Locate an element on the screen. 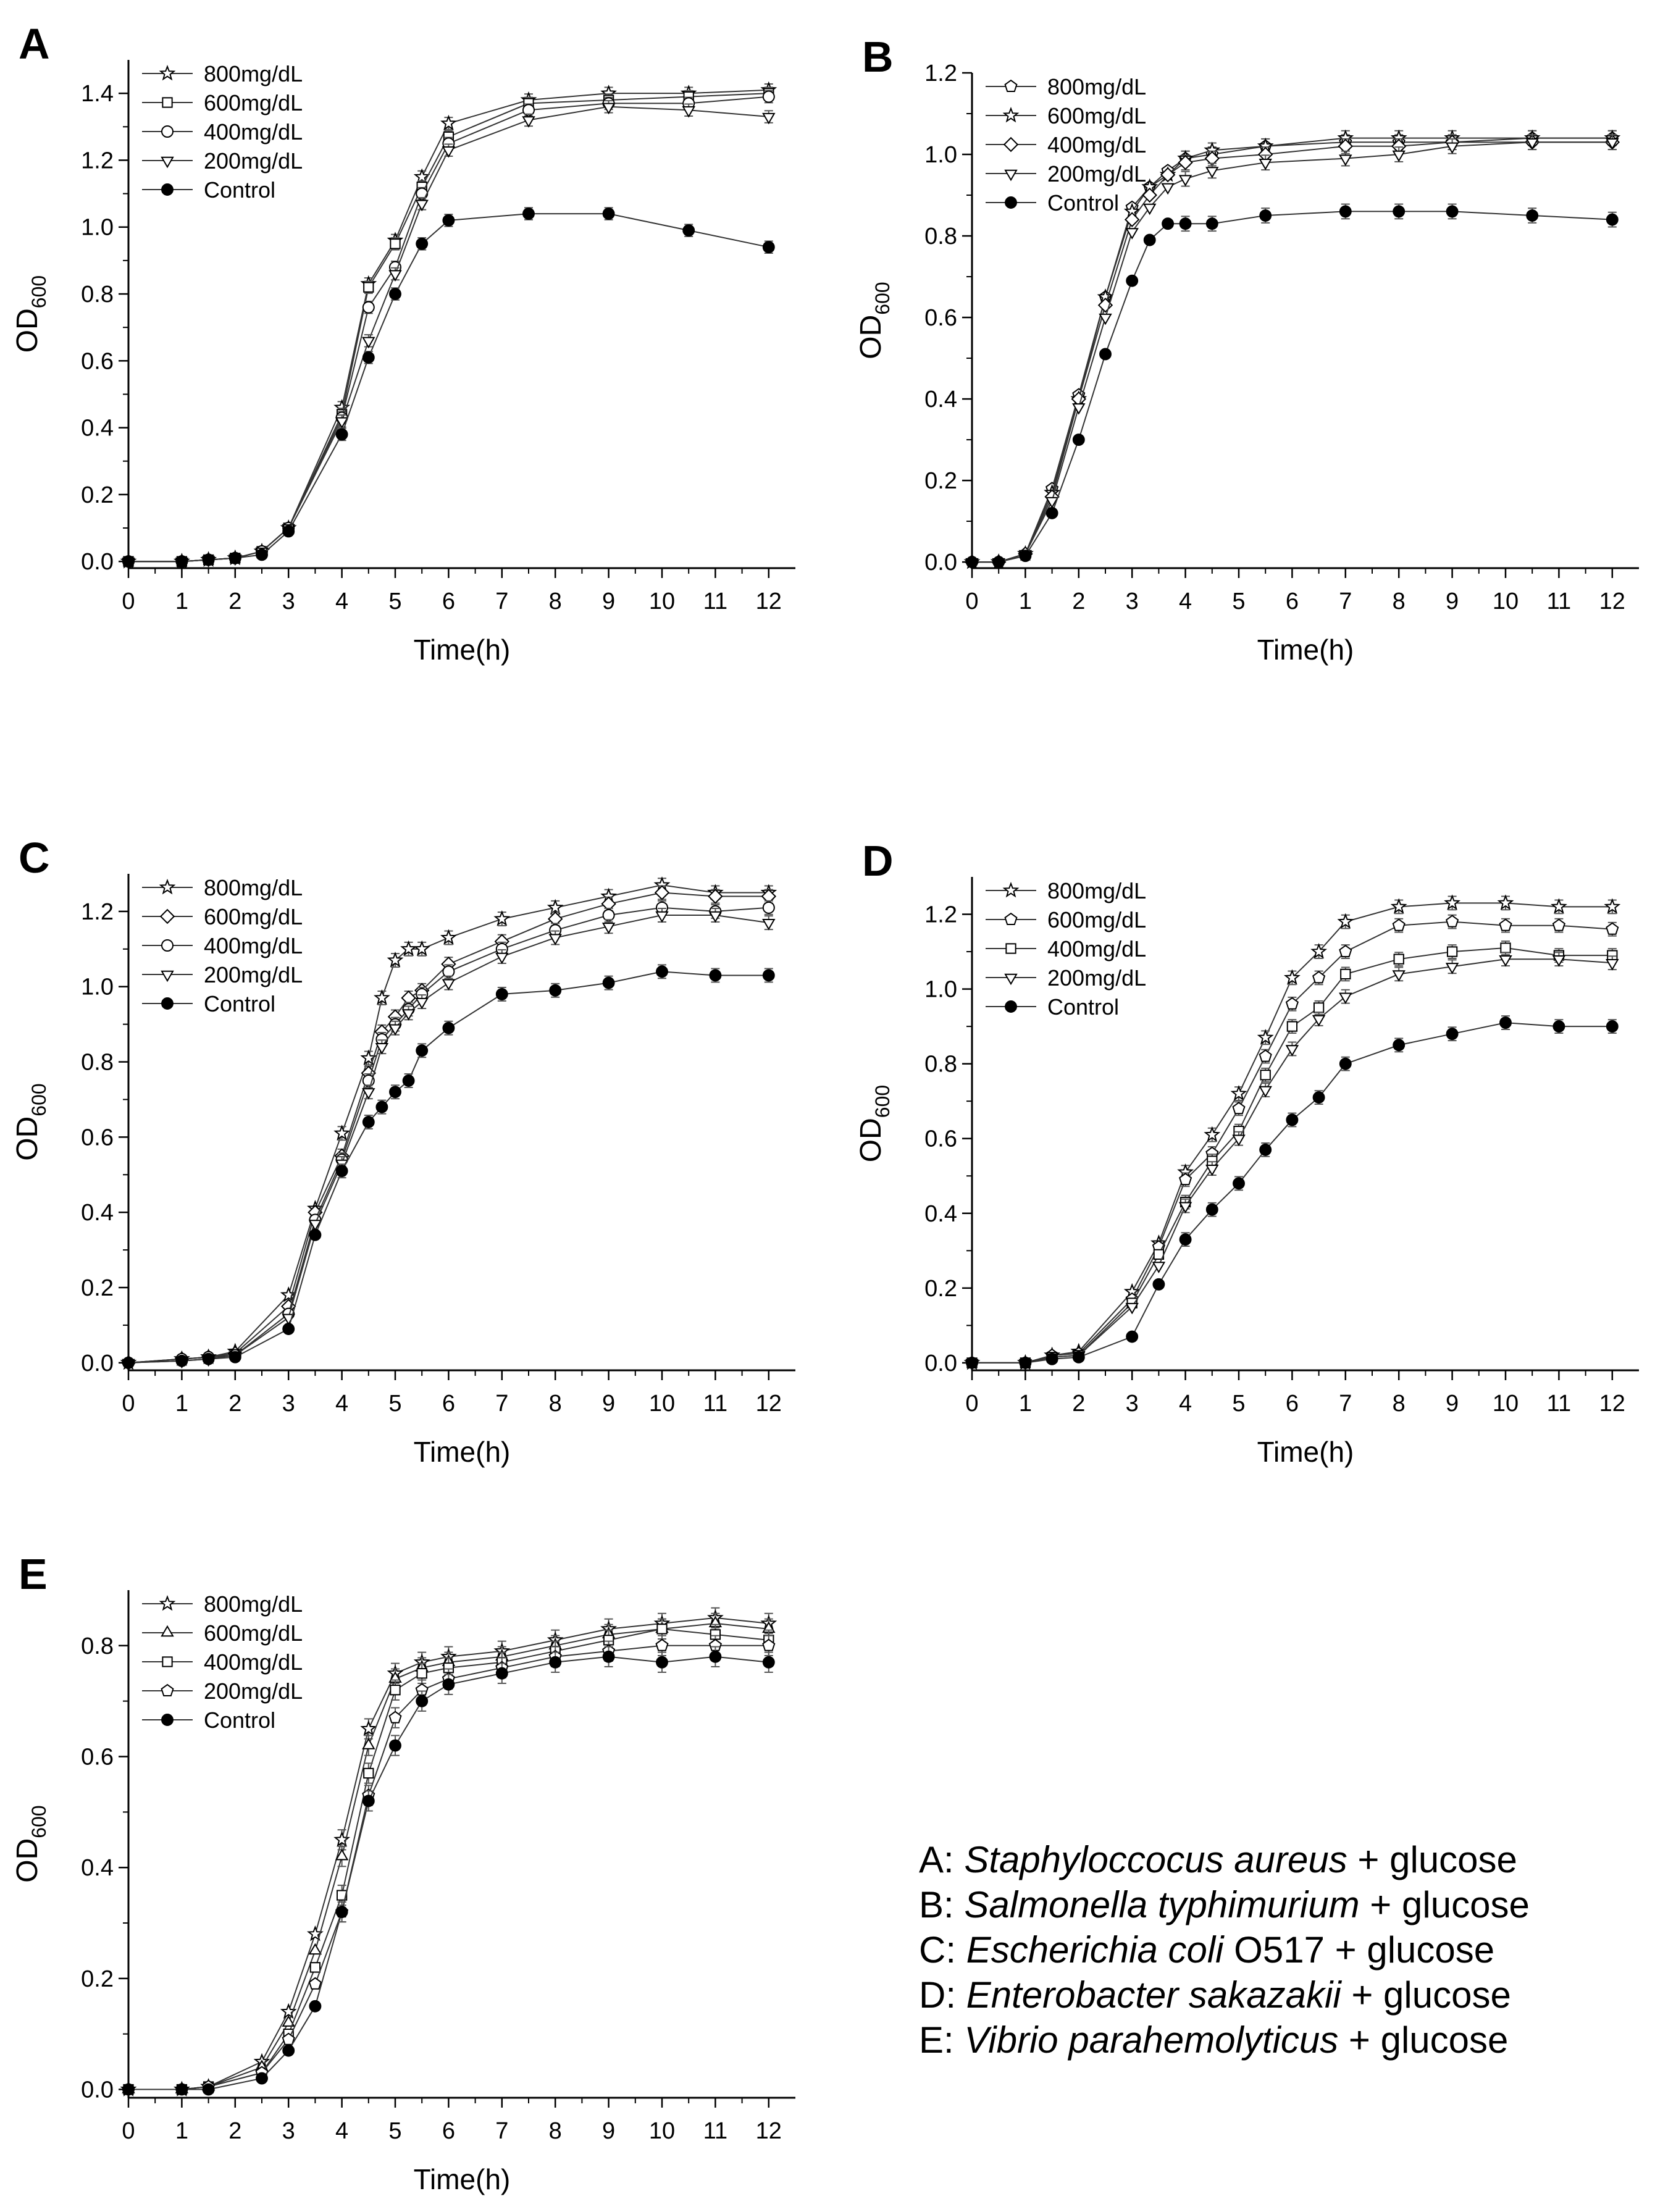 The width and height of the screenshot is (1655, 2212). x-tick-label: 7 is located at coordinates (501, 601).